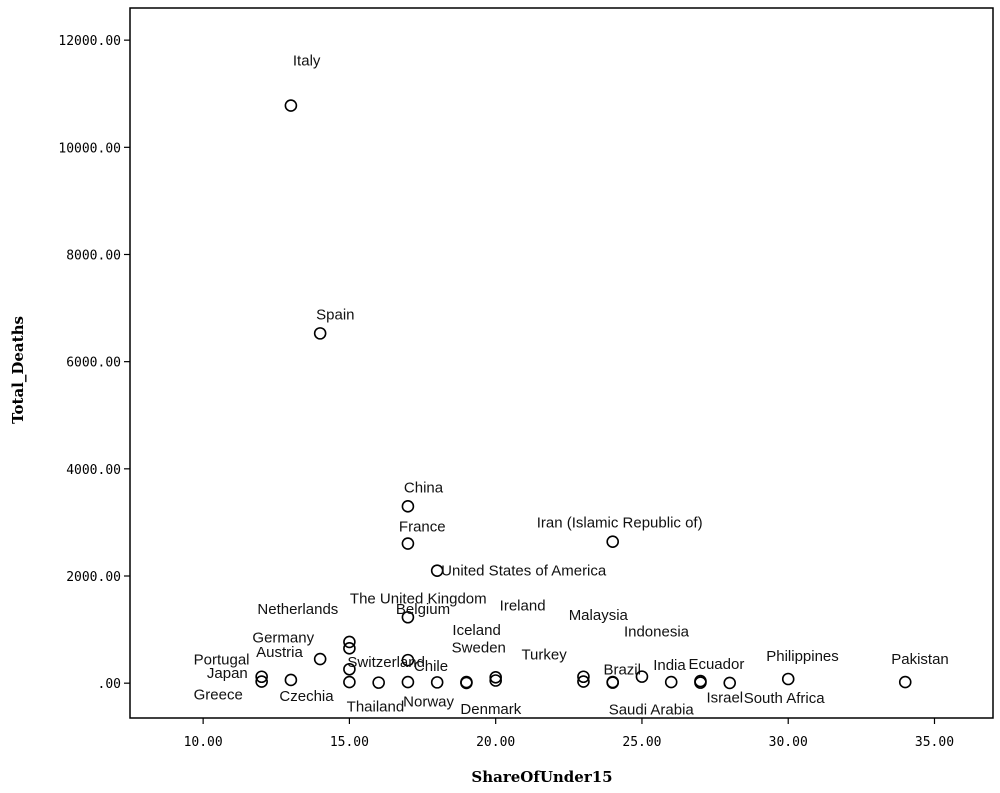 The height and width of the screenshot is (793, 1000). What do you see at coordinates (376, 707) in the screenshot?
I see `point-label: Thailand` at bounding box center [376, 707].